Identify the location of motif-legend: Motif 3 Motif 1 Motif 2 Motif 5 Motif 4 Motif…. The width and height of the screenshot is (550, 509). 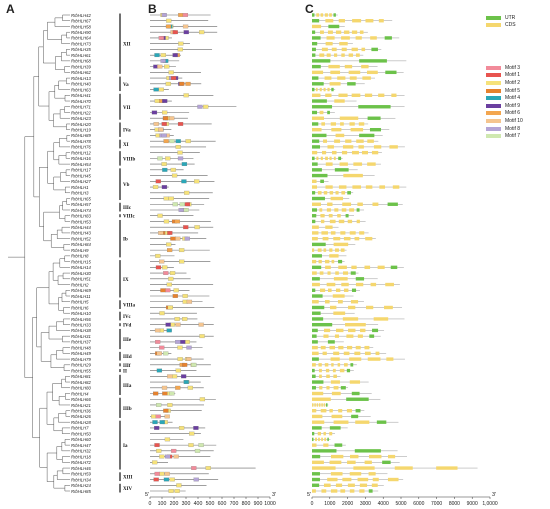
(504, 102).